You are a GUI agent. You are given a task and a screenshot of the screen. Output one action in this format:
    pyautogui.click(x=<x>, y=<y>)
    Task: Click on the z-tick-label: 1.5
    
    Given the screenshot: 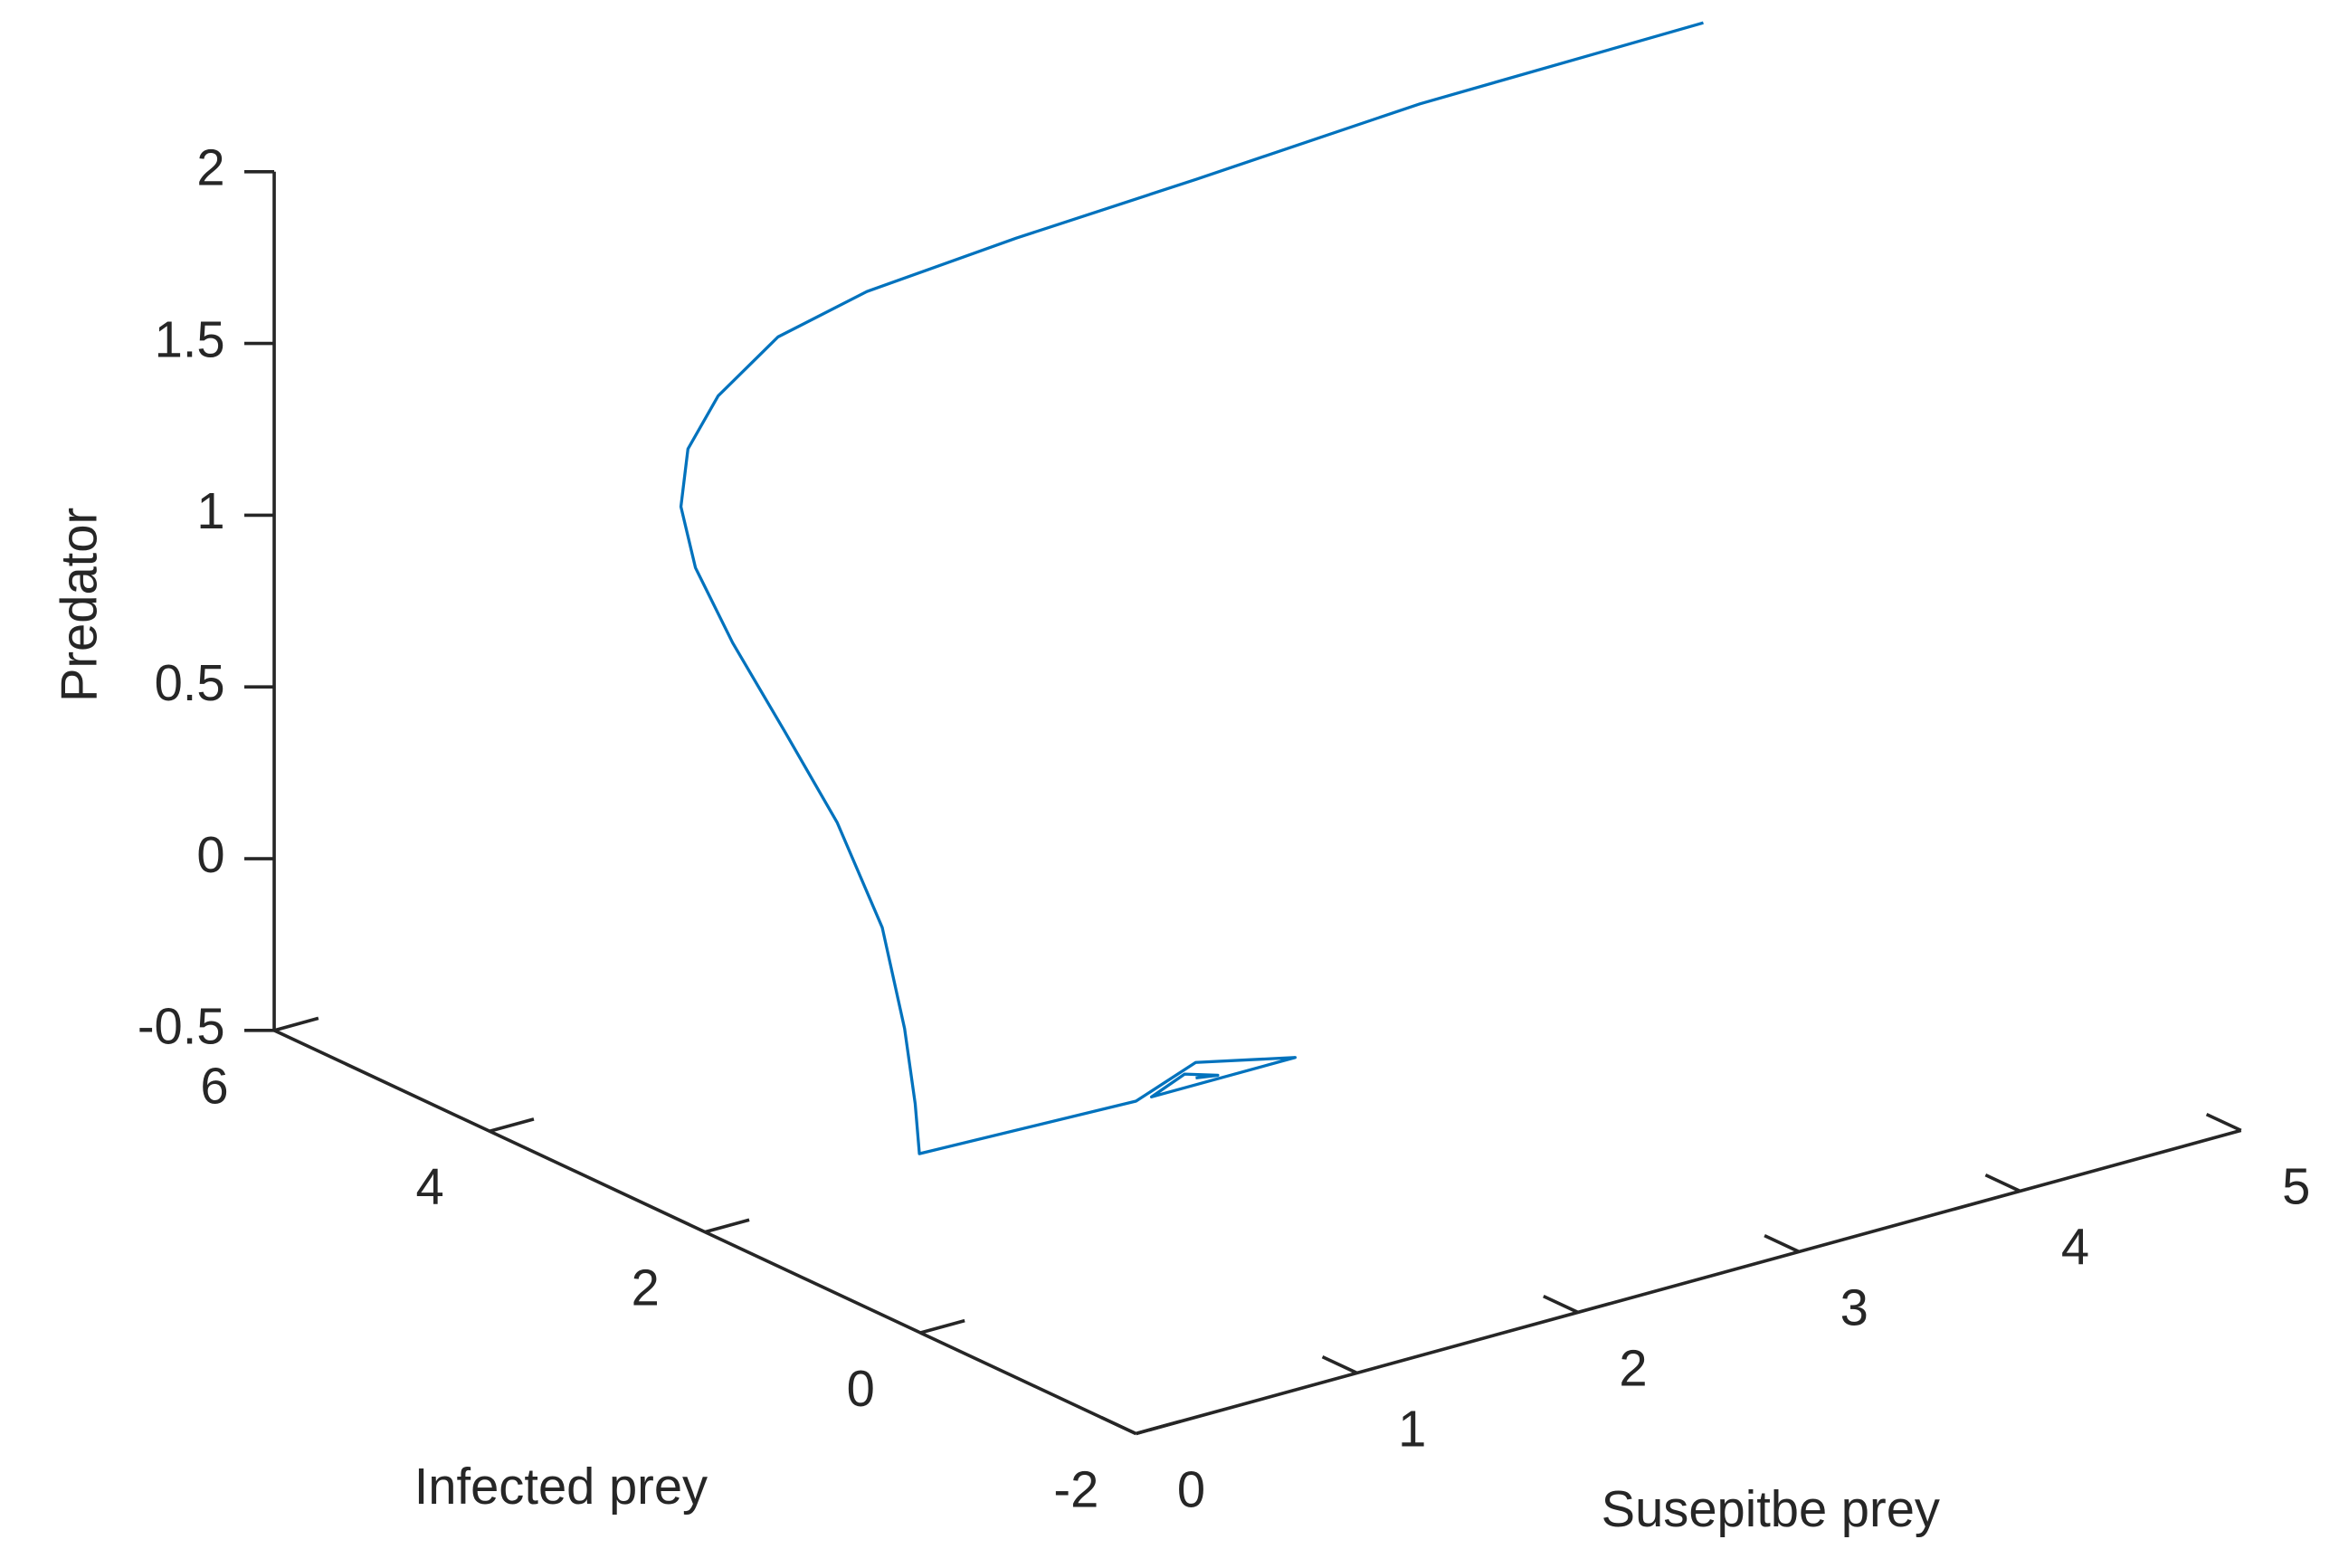 What is the action you would take?
    pyautogui.click(x=190, y=338)
    